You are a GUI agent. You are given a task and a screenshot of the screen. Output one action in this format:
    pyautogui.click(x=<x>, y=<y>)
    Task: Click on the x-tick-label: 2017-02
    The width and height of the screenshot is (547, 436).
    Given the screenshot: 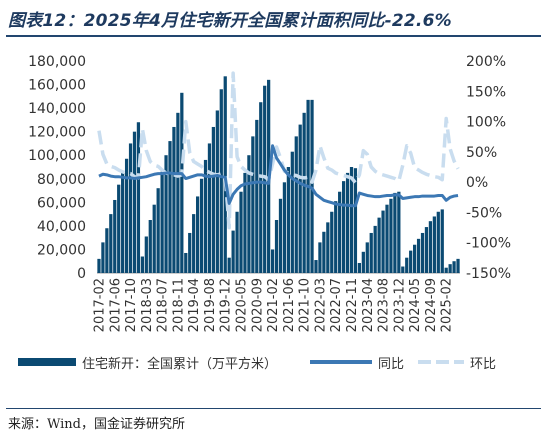 What is the action you would take?
    pyautogui.click(x=99, y=305)
    